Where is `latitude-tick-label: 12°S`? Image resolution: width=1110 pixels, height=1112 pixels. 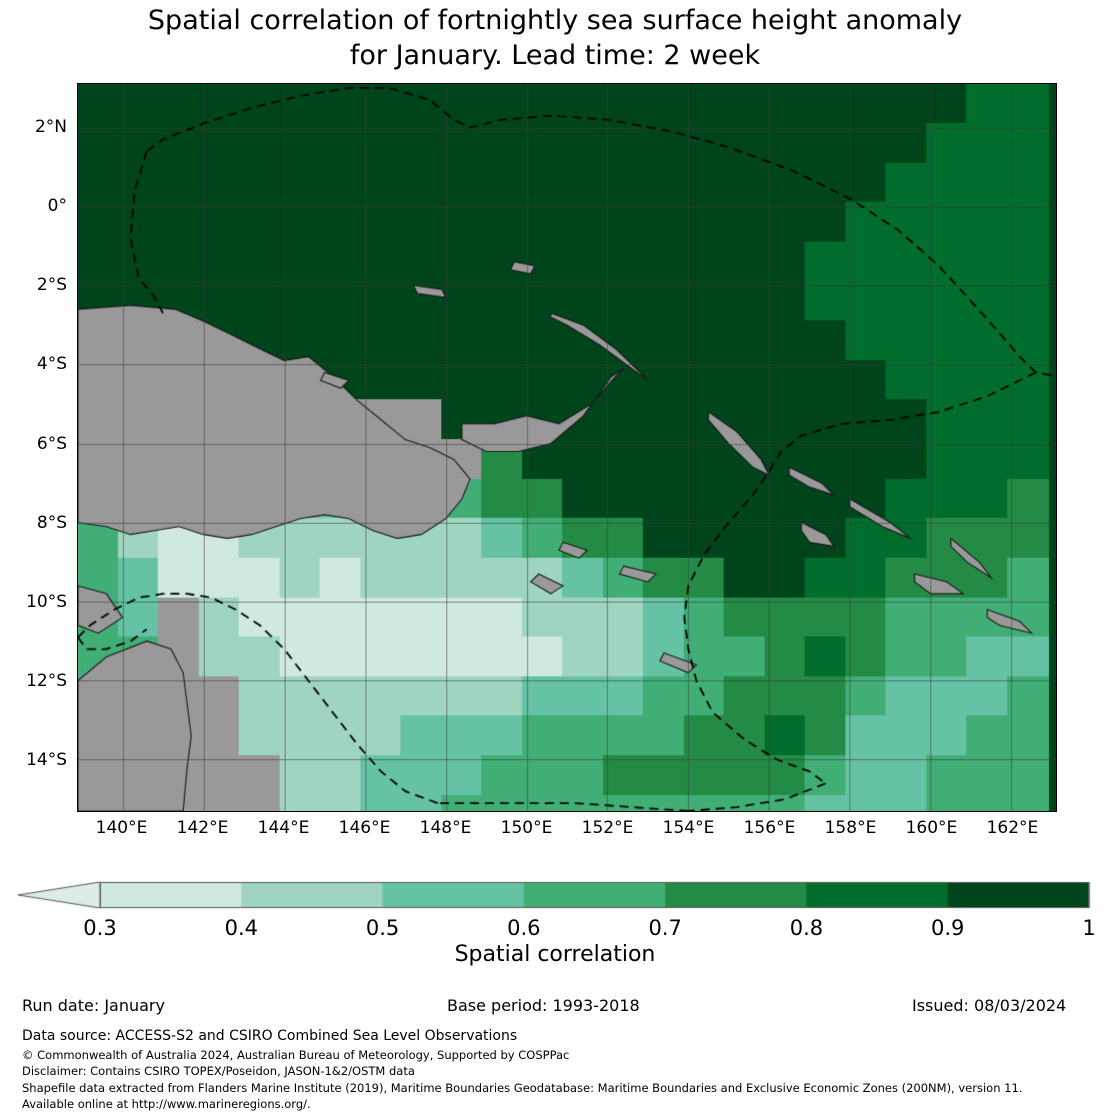 latitude-tick-label: 12°S is located at coordinates (46, 681).